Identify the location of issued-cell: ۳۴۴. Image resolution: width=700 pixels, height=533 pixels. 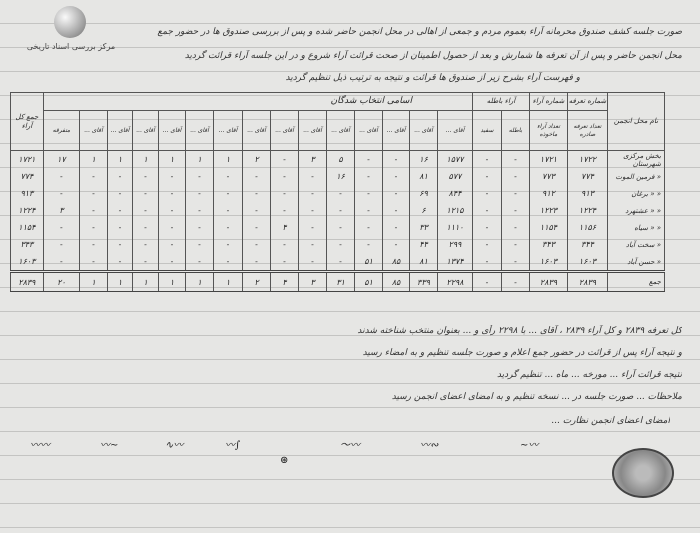
(587, 244).